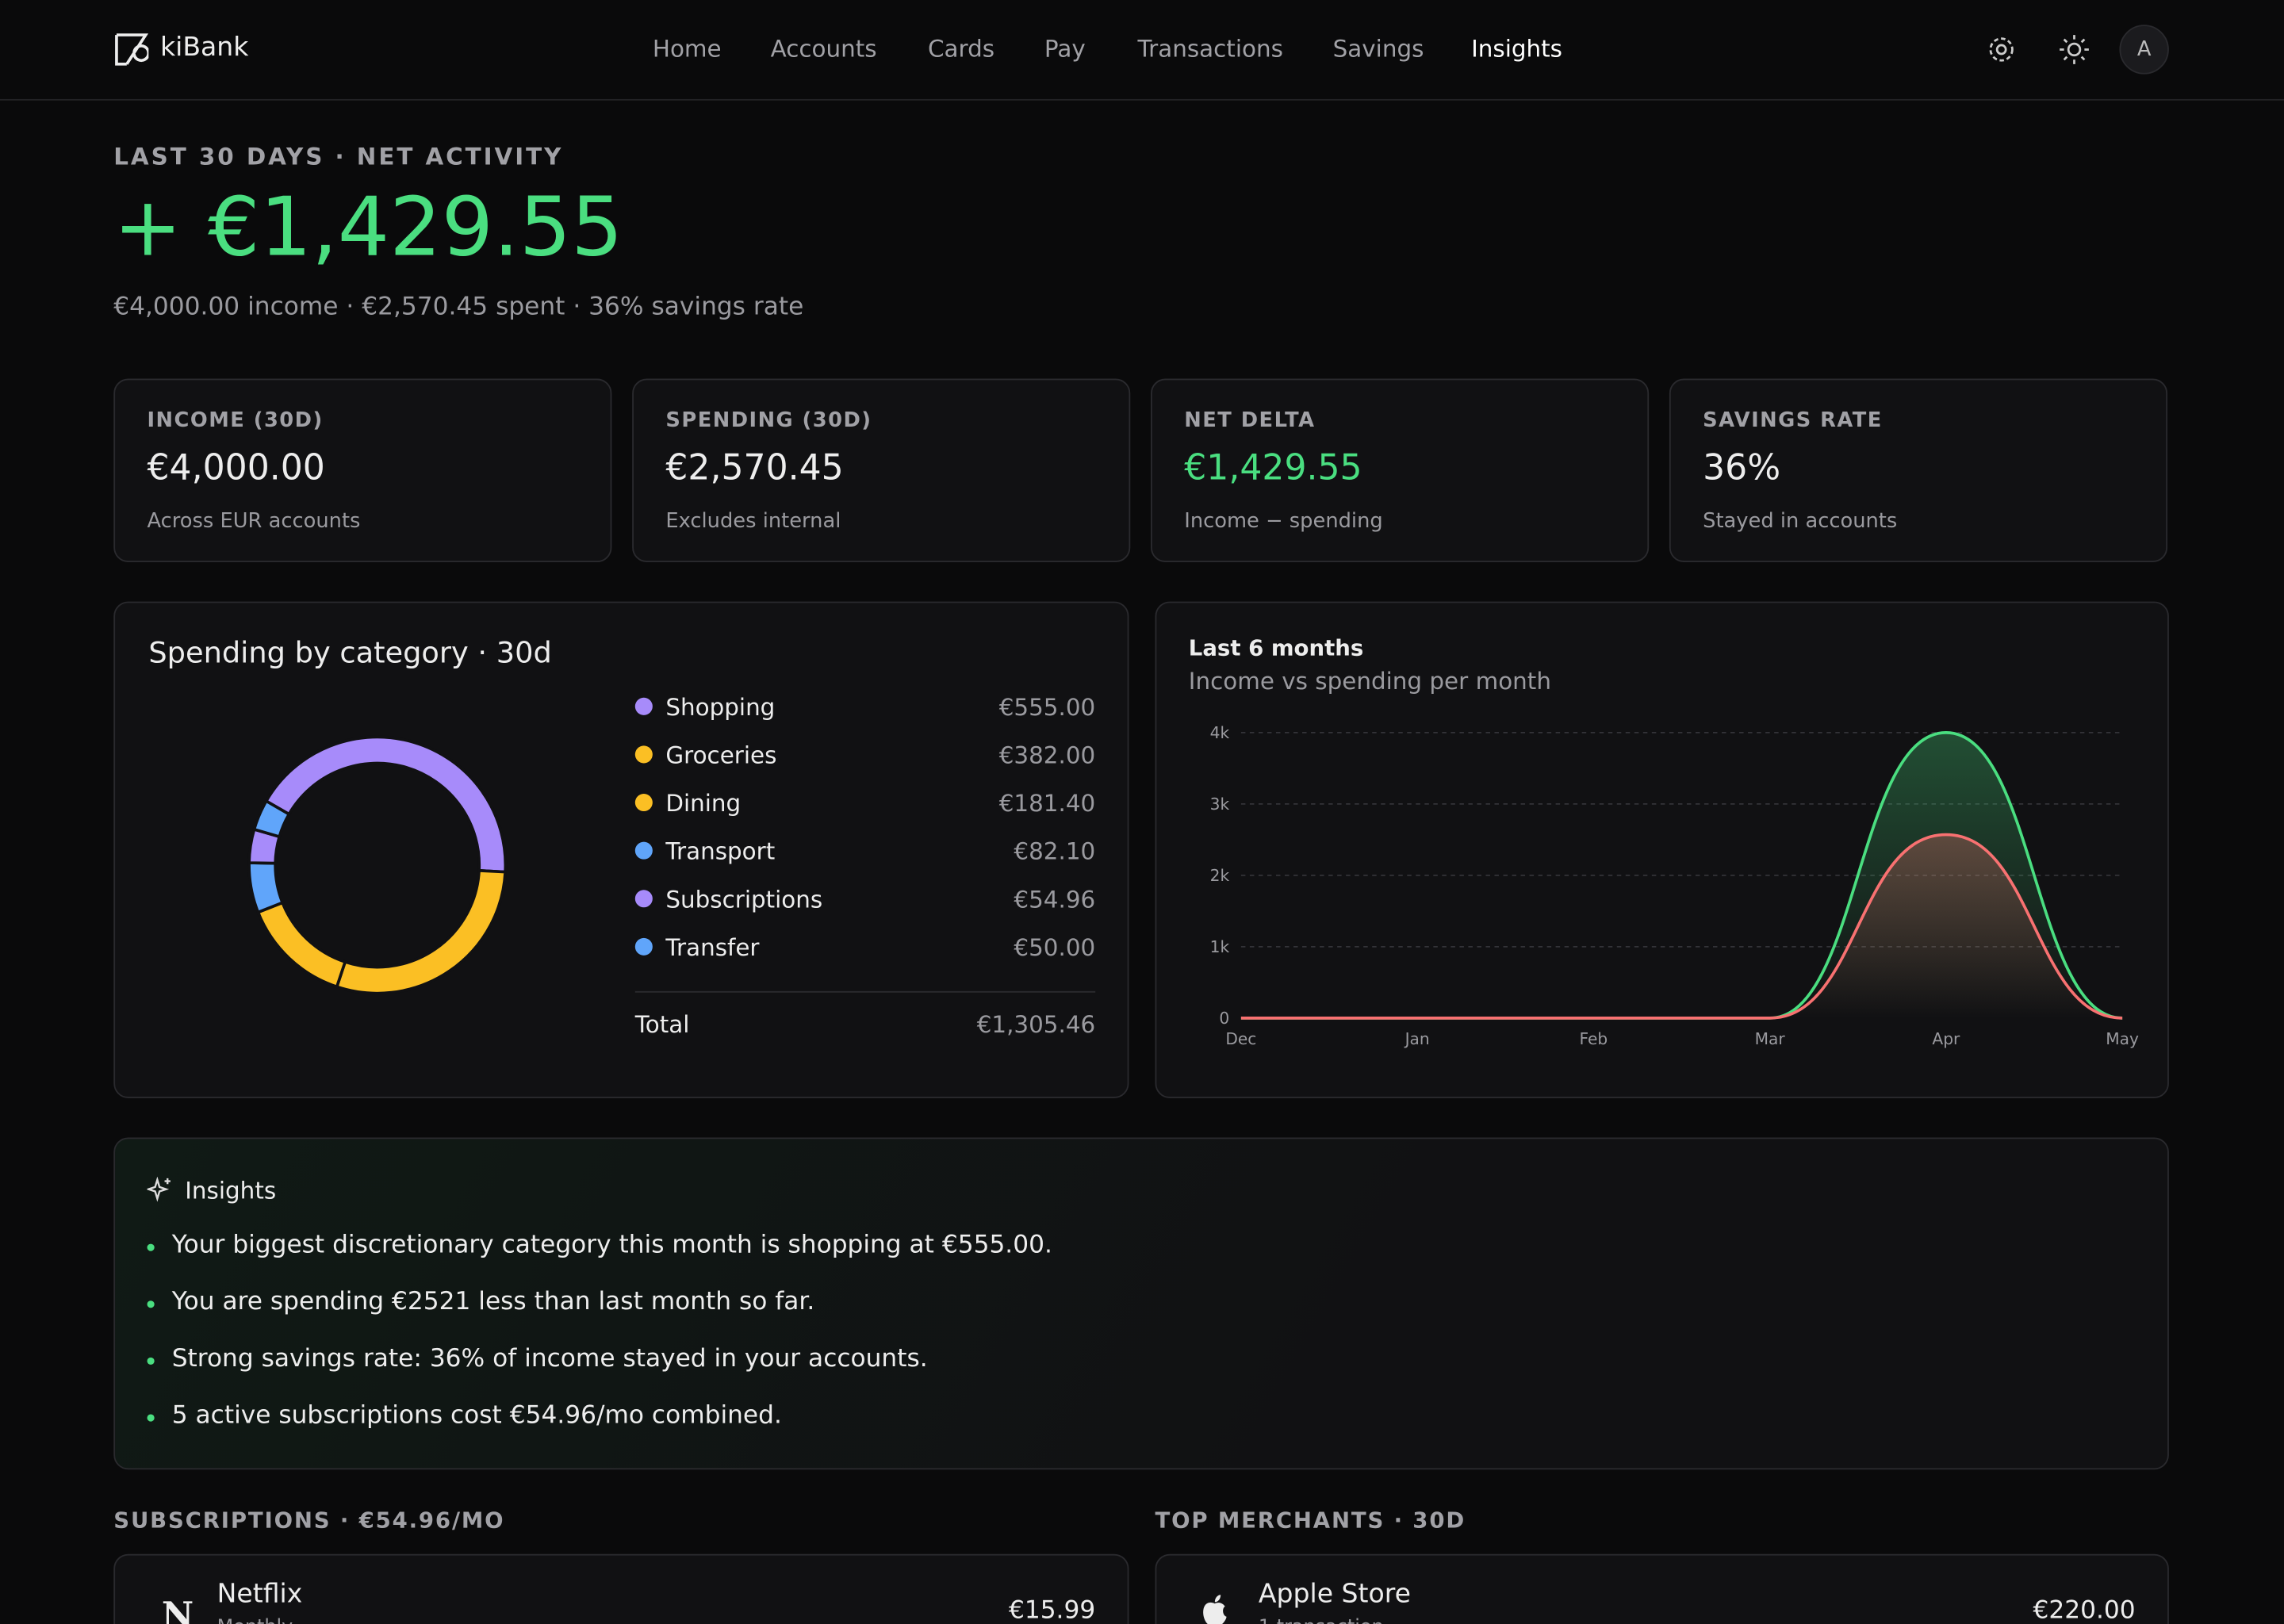 This screenshot has width=2284, height=1624. Describe the element at coordinates (720, 707) in the screenshot. I see `legend-label: Shopping` at that location.